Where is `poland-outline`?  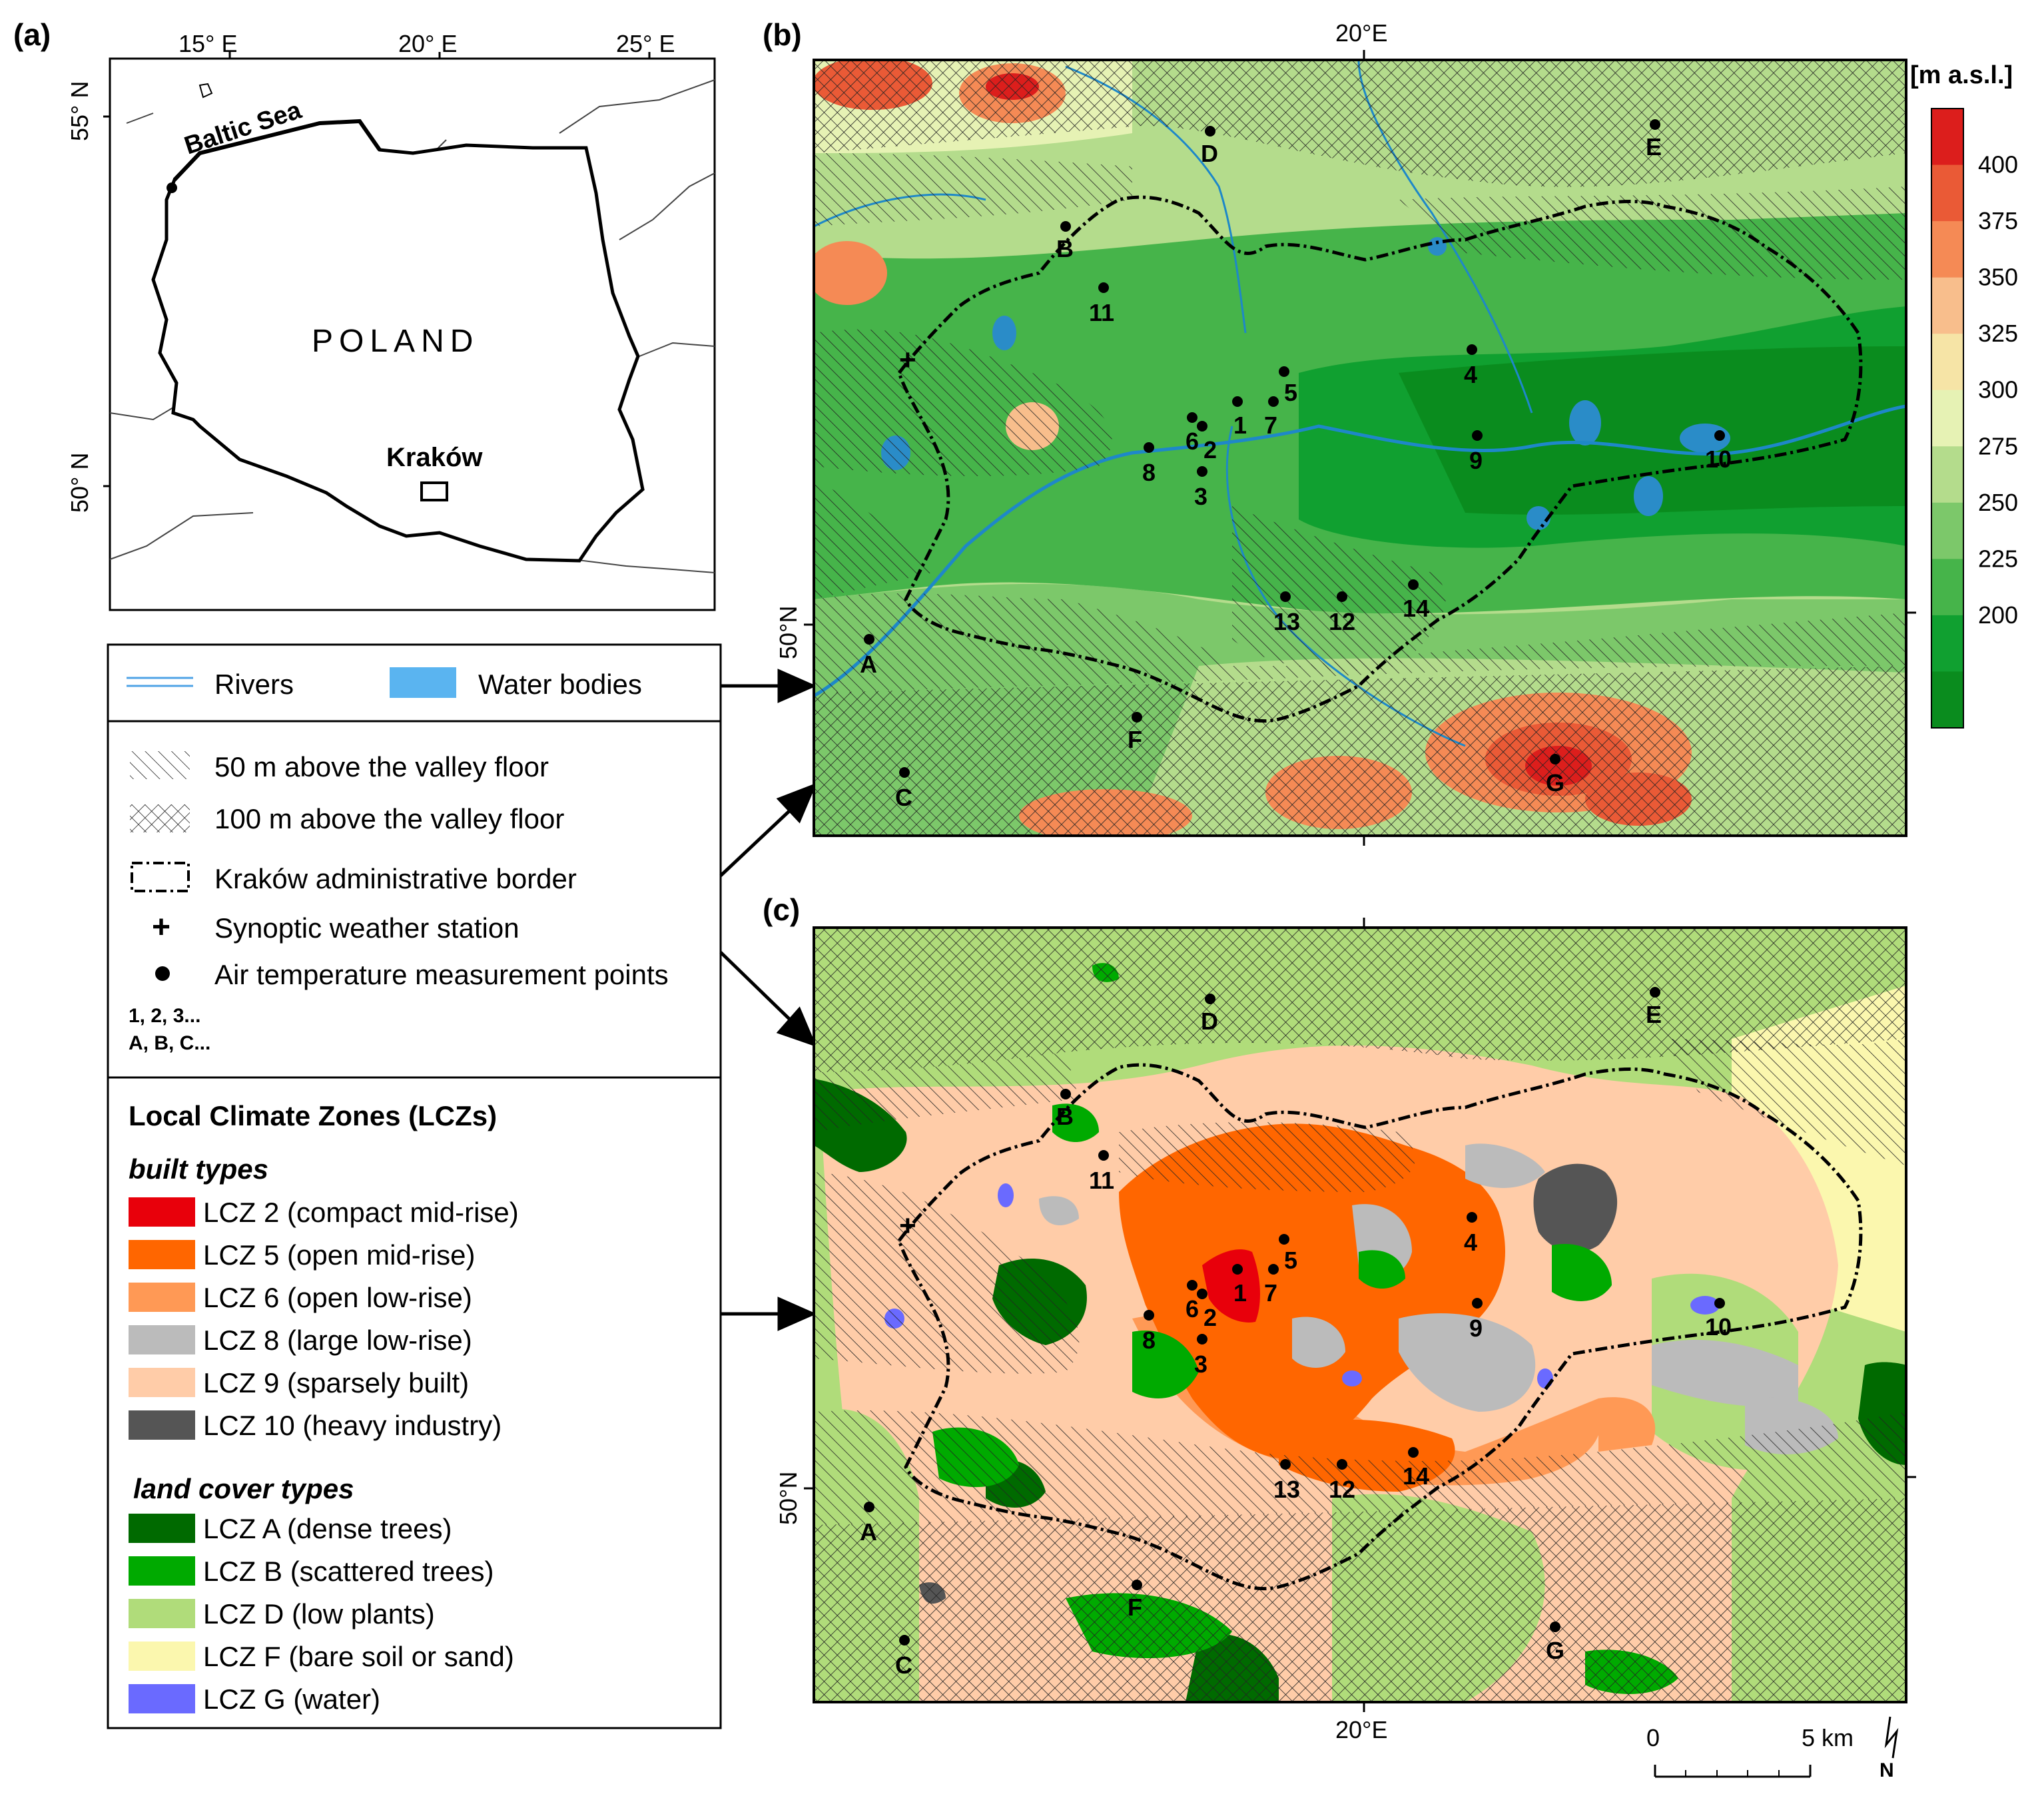
poland-outline is located at coordinates (398, 341).